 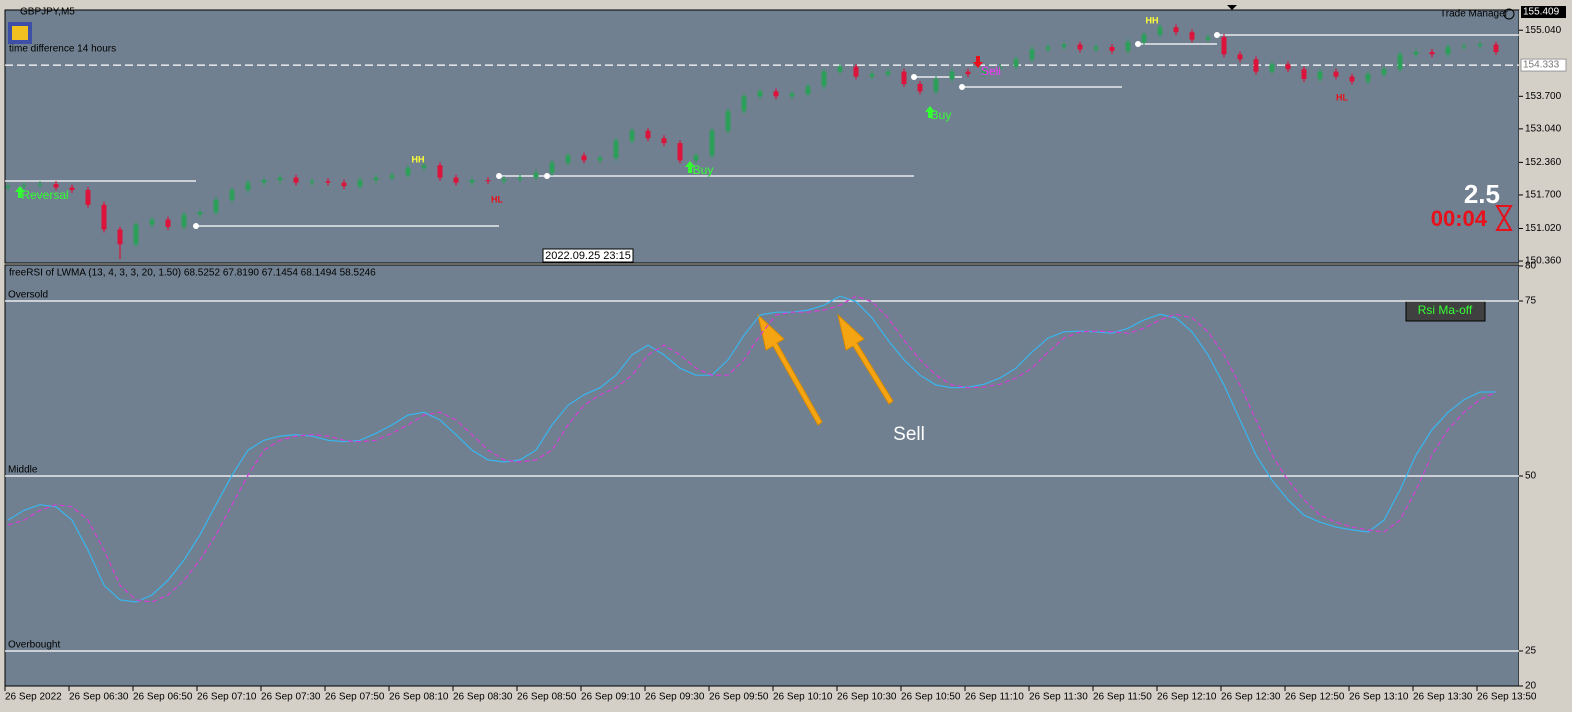 What do you see at coordinates (1531, 686) in the screenshot?
I see `y-tick-label: 20` at bounding box center [1531, 686].